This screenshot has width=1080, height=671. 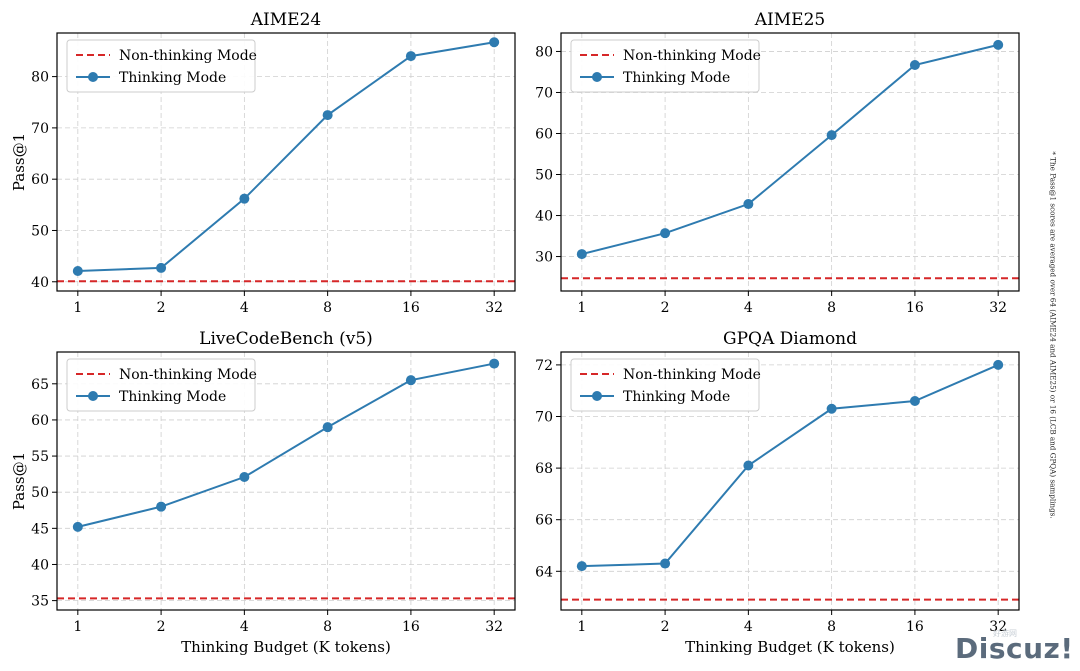 I want to click on chart-title: AIME25, so click(x=789, y=20).